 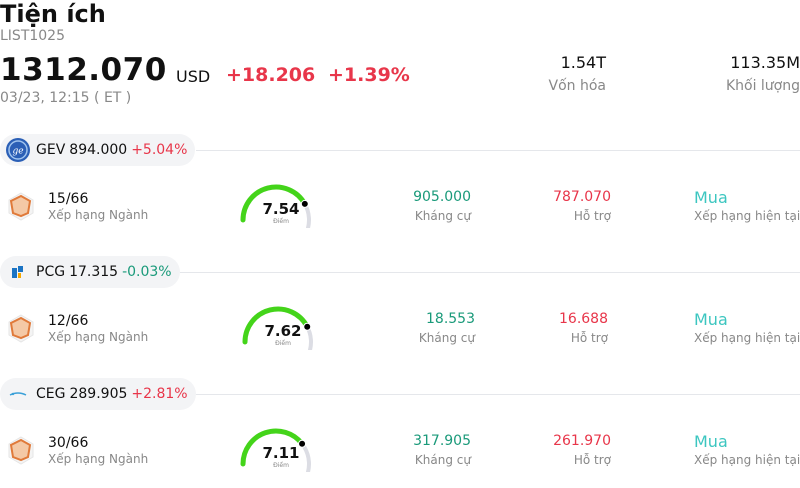 What do you see at coordinates (51, 150) in the screenshot?
I see `stock-ticker: GEV` at bounding box center [51, 150].